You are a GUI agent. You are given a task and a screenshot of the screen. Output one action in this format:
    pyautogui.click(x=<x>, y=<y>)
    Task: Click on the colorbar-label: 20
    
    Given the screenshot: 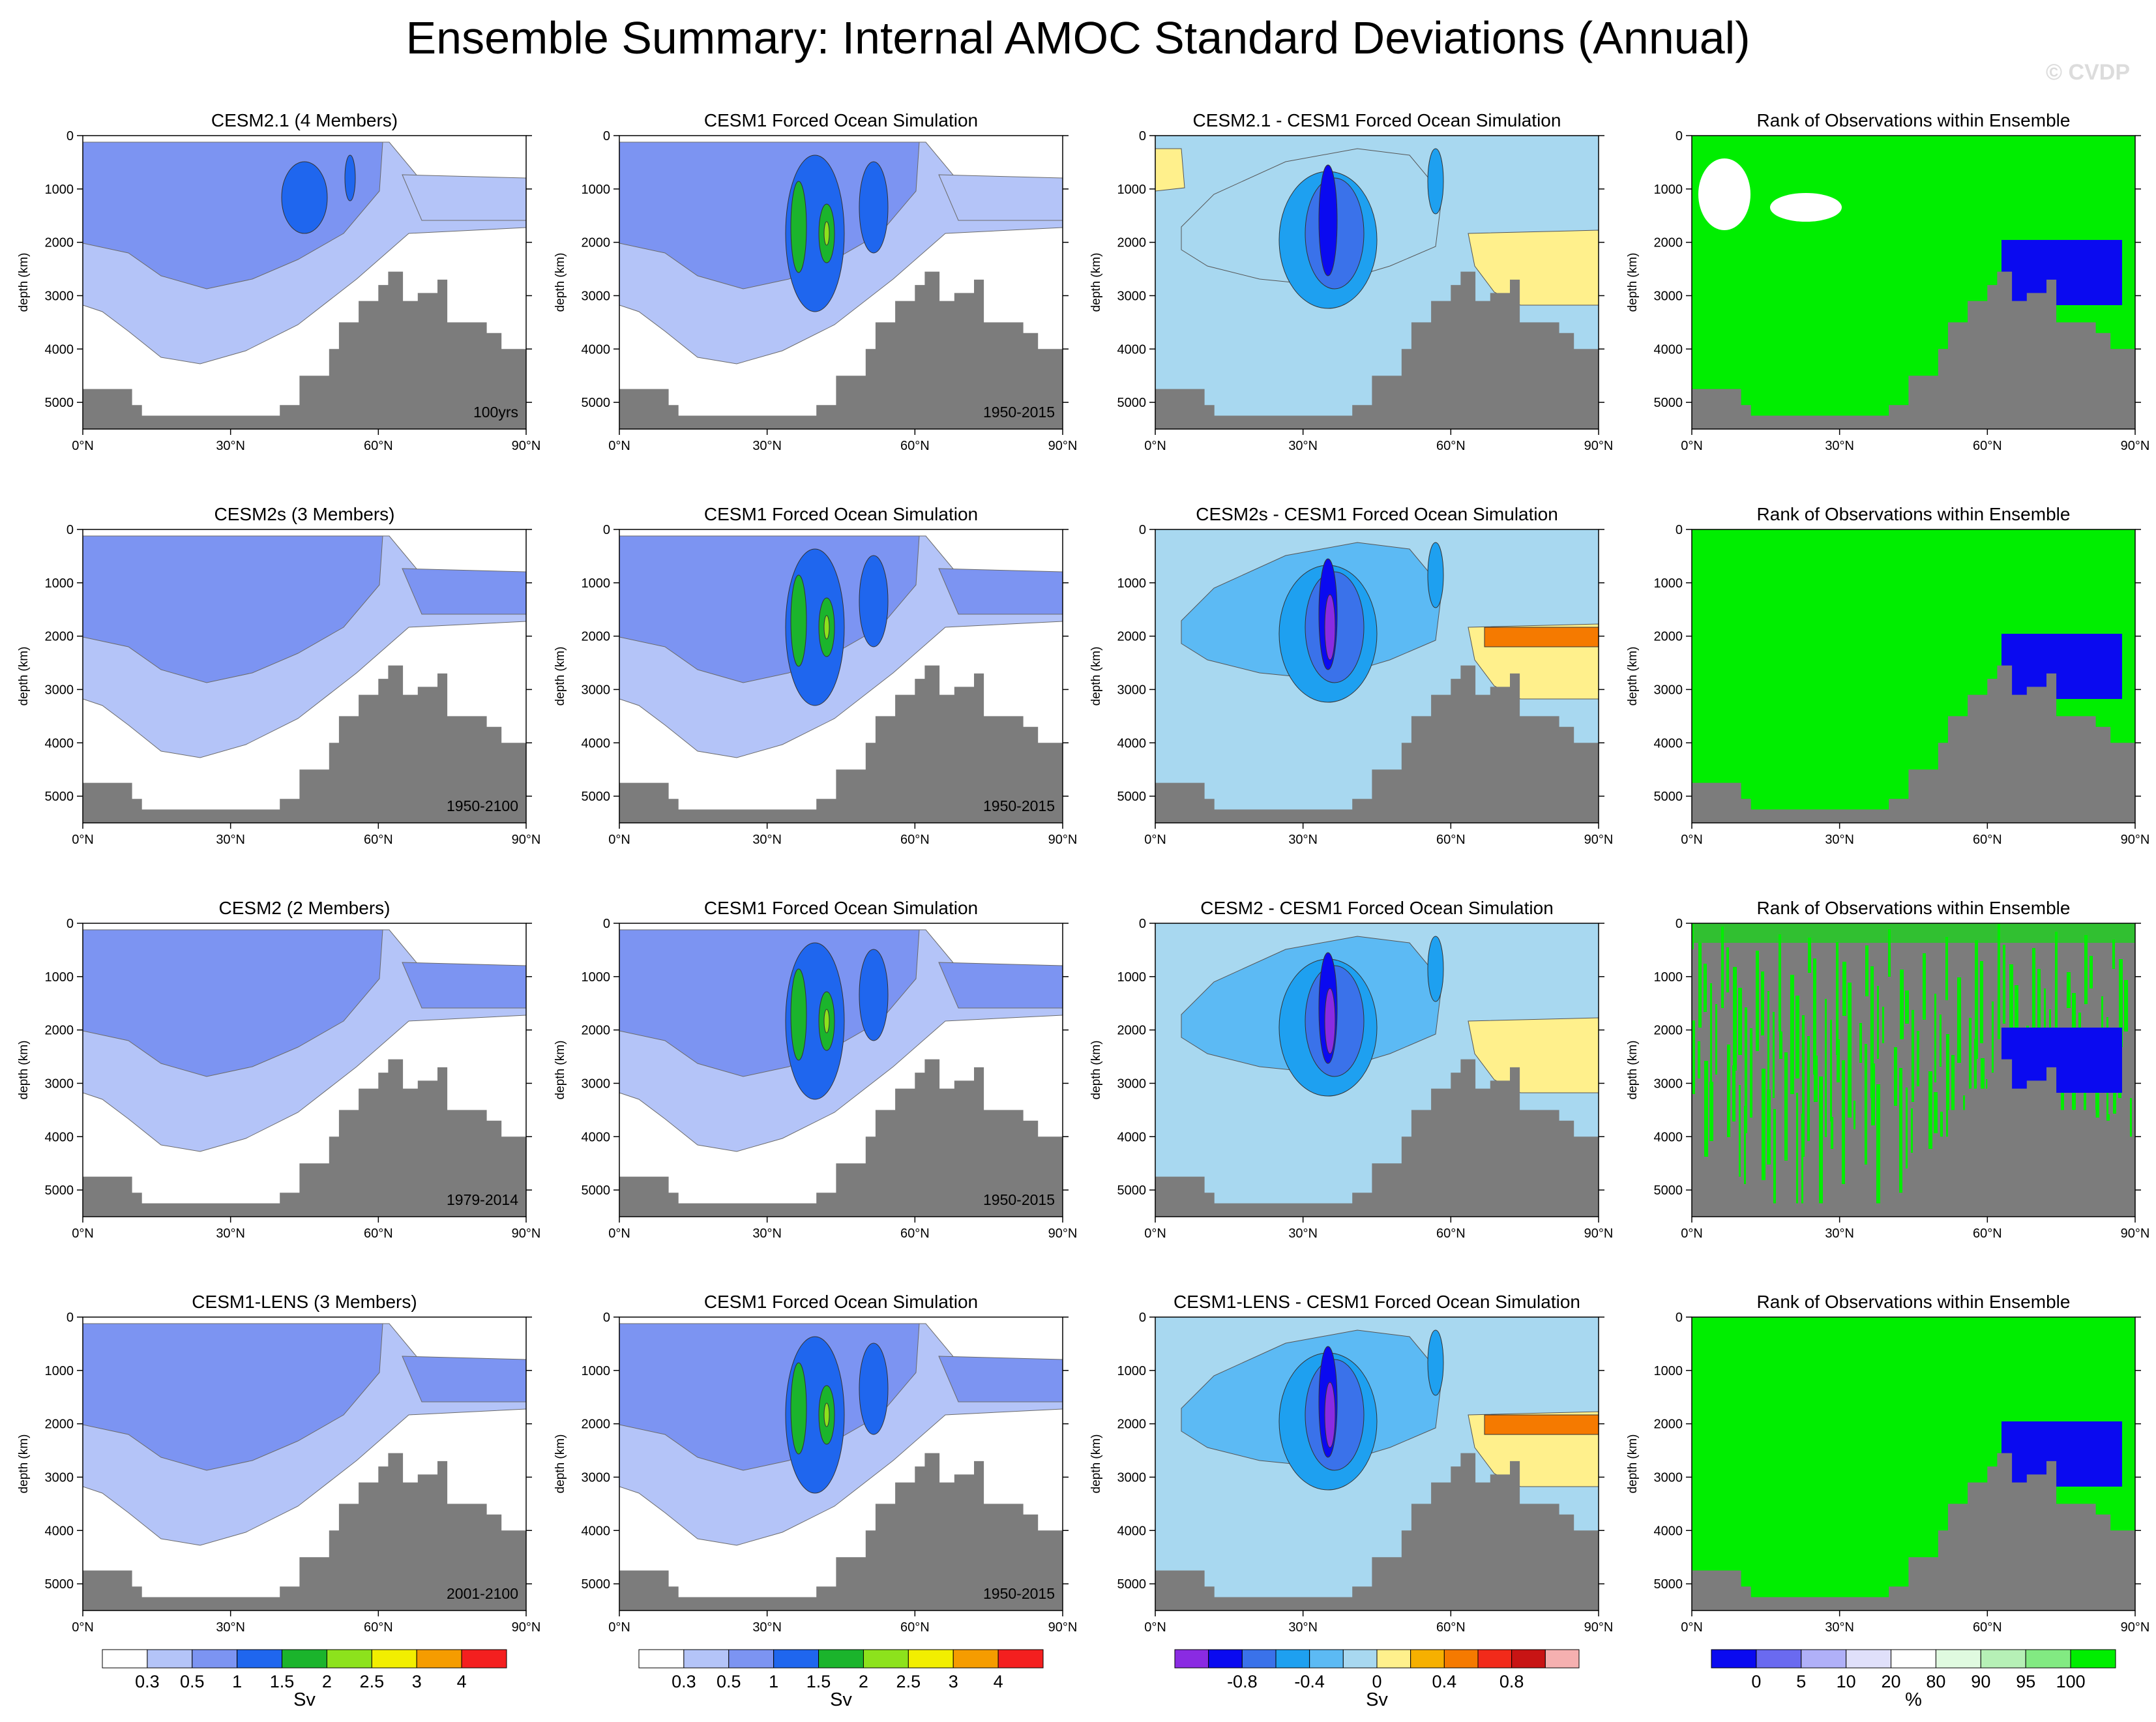 What is the action you would take?
    pyautogui.click(x=1891, y=1681)
    